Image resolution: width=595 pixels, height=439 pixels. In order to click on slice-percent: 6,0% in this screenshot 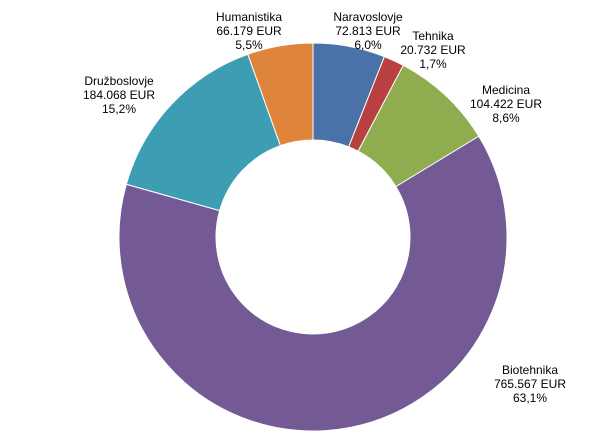, I will do `click(368, 45)`.